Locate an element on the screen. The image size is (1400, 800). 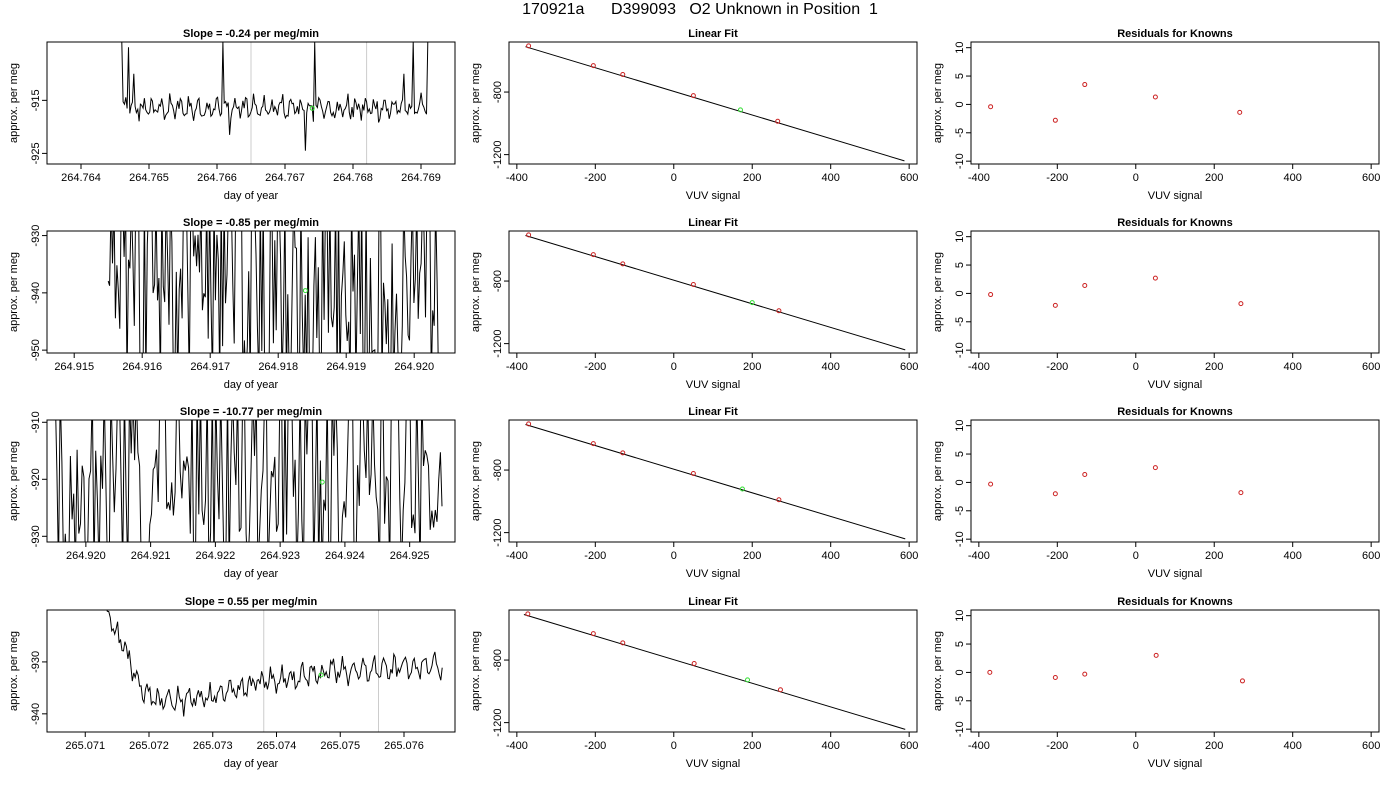
x-tick-label: 600 is located at coordinates (1371, 556).